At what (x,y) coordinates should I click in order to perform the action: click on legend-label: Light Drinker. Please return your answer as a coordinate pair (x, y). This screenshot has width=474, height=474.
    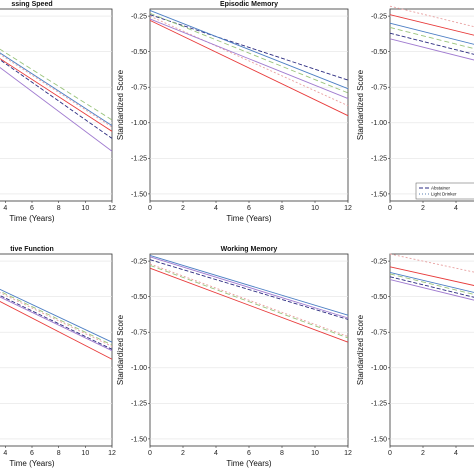
    Looking at the image, I should click on (444, 194).